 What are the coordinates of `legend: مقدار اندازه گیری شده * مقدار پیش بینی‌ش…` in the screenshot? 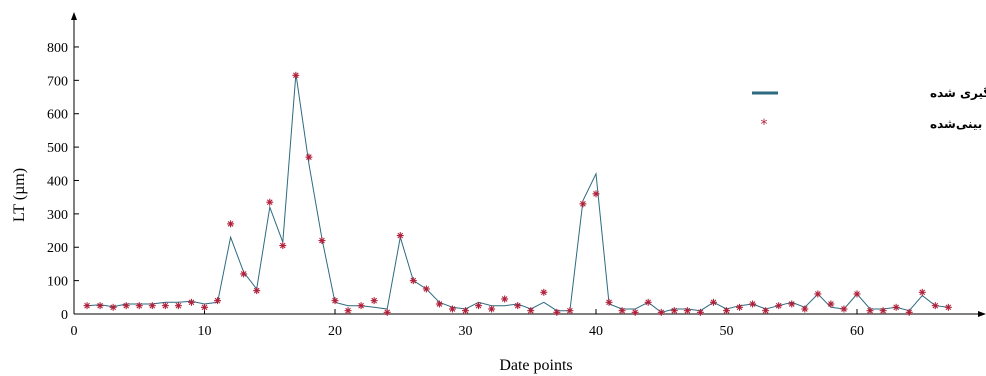 It's located at (869, 109).